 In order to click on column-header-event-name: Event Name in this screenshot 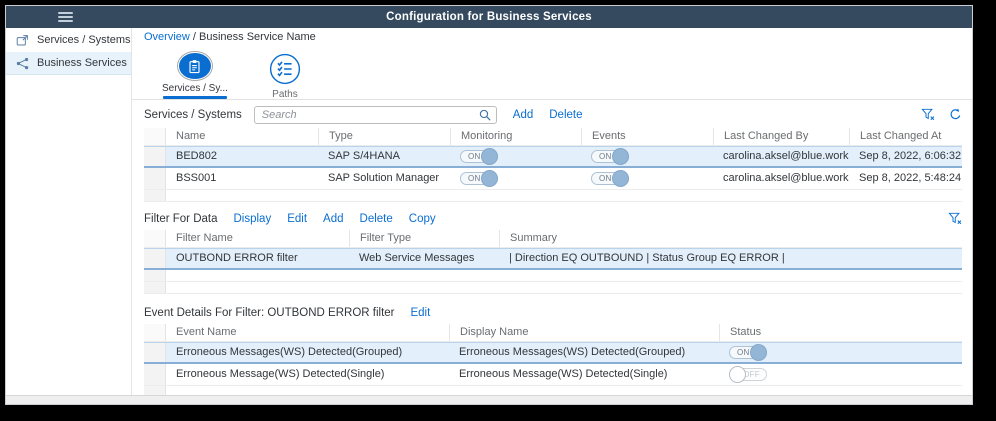, I will do `click(206, 332)`.